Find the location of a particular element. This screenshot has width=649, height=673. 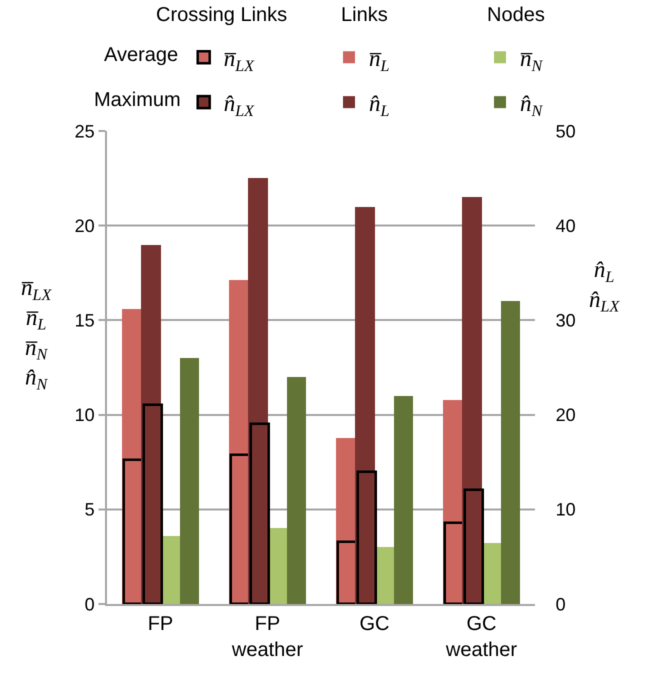

y2-tick-label: 40 is located at coordinates (566, 226).